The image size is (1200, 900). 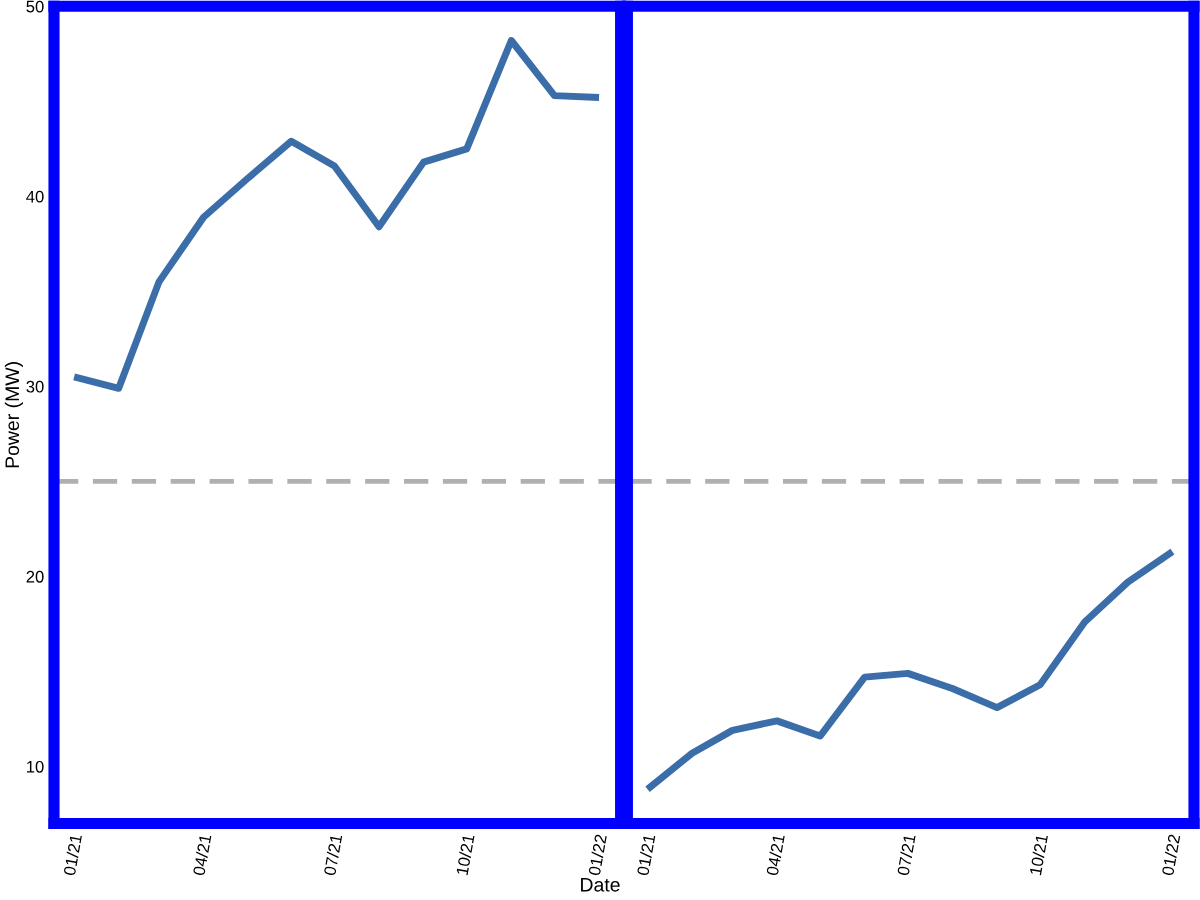 What do you see at coordinates (35, 576) in the screenshot?
I see `y-tick-label: 20` at bounding box center [35, 576].